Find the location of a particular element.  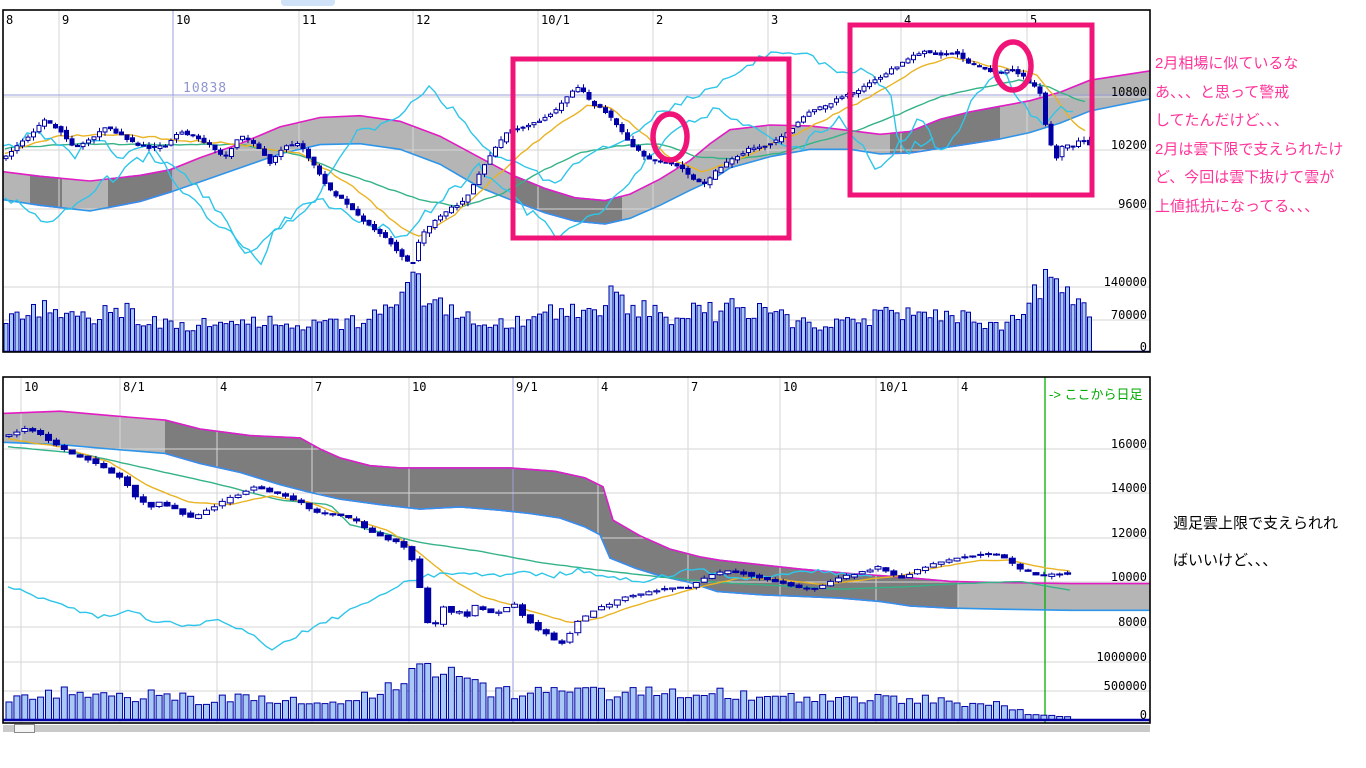

svg-text: 3 is located at coordinates (774, 20).